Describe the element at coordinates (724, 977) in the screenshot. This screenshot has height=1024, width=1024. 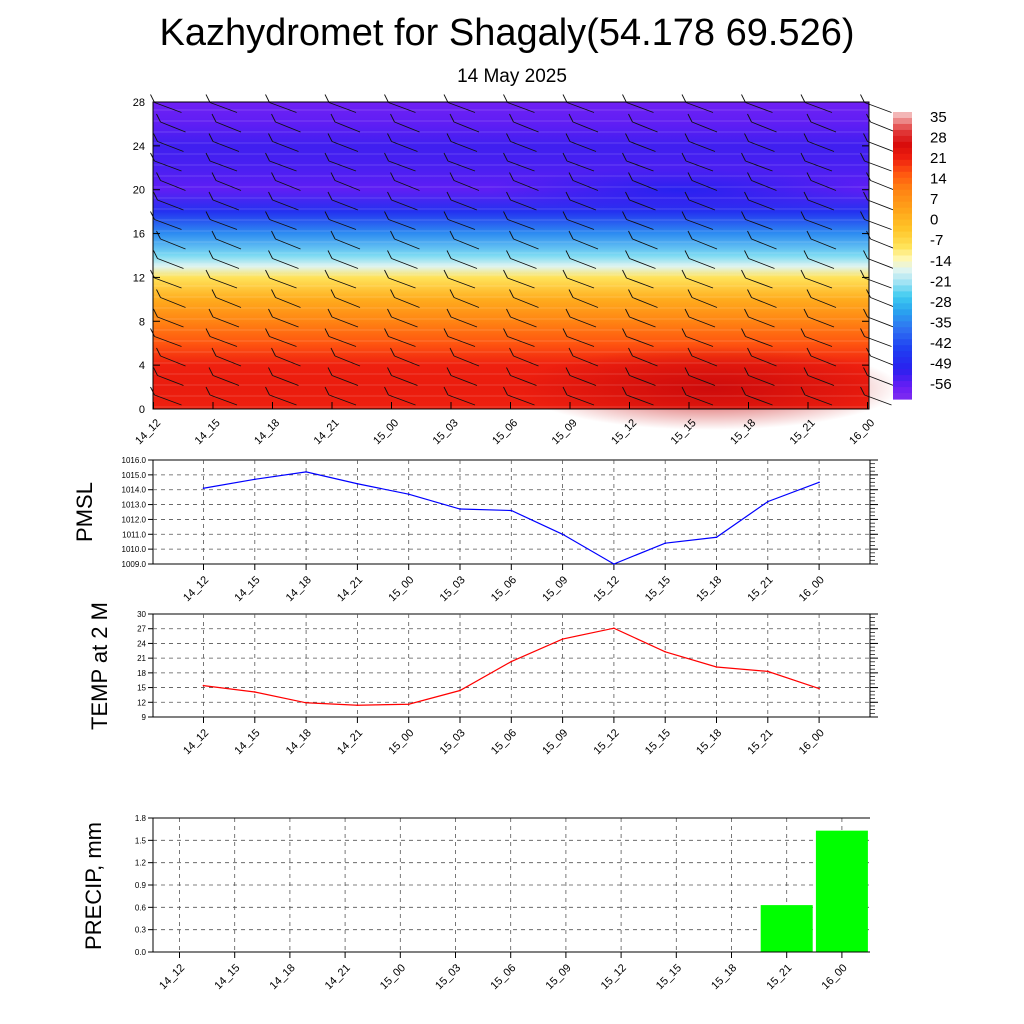
I see `x-tick-label: 15_18` at that location.